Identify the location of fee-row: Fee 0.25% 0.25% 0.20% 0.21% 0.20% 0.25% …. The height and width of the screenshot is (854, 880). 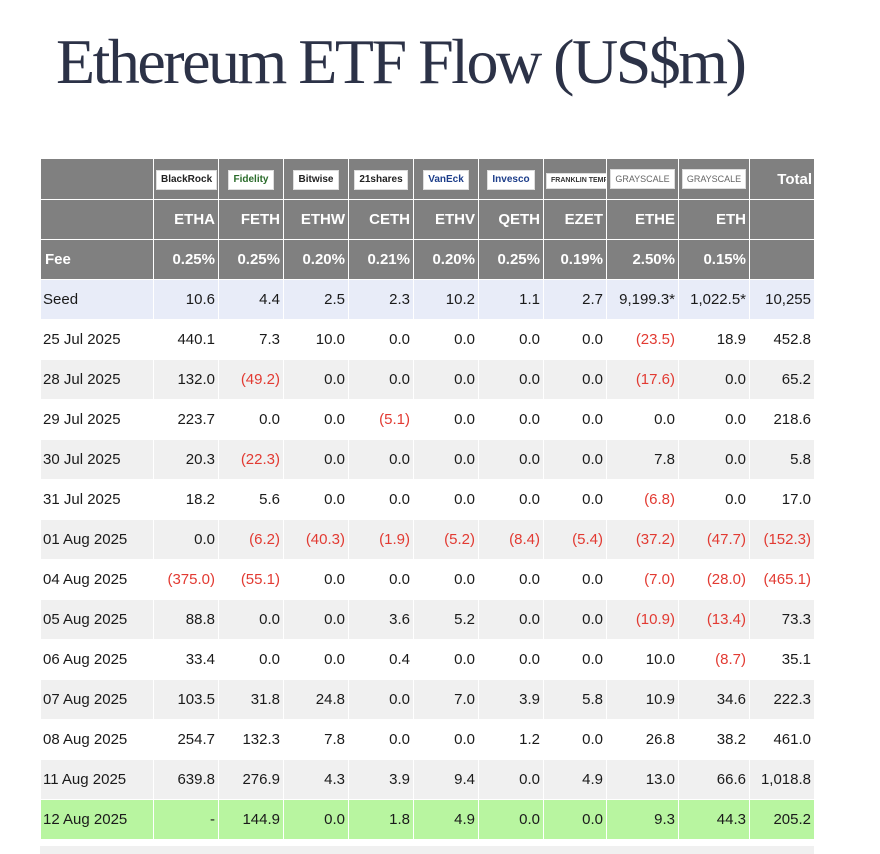
(427, 259).